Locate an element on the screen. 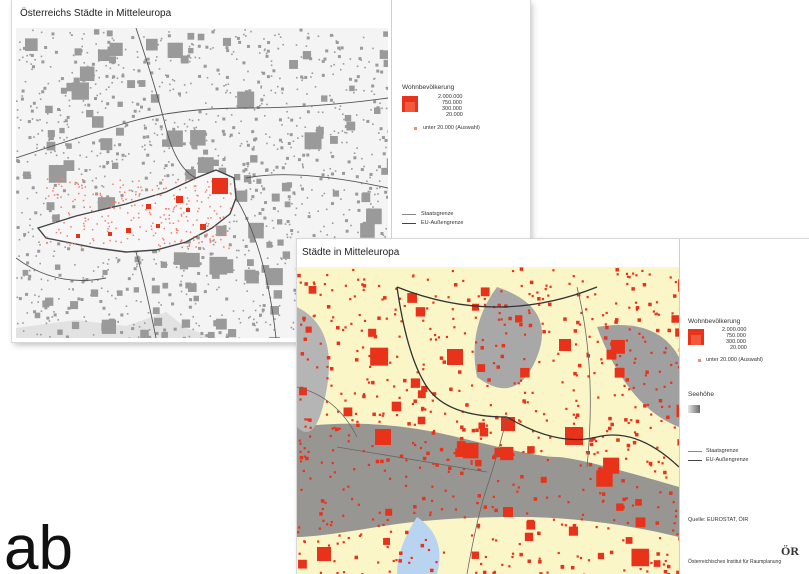 The image size is (809, 574). small-cities-label: unter 20.000 (Auswahl) is located at coordinates (734, 360).